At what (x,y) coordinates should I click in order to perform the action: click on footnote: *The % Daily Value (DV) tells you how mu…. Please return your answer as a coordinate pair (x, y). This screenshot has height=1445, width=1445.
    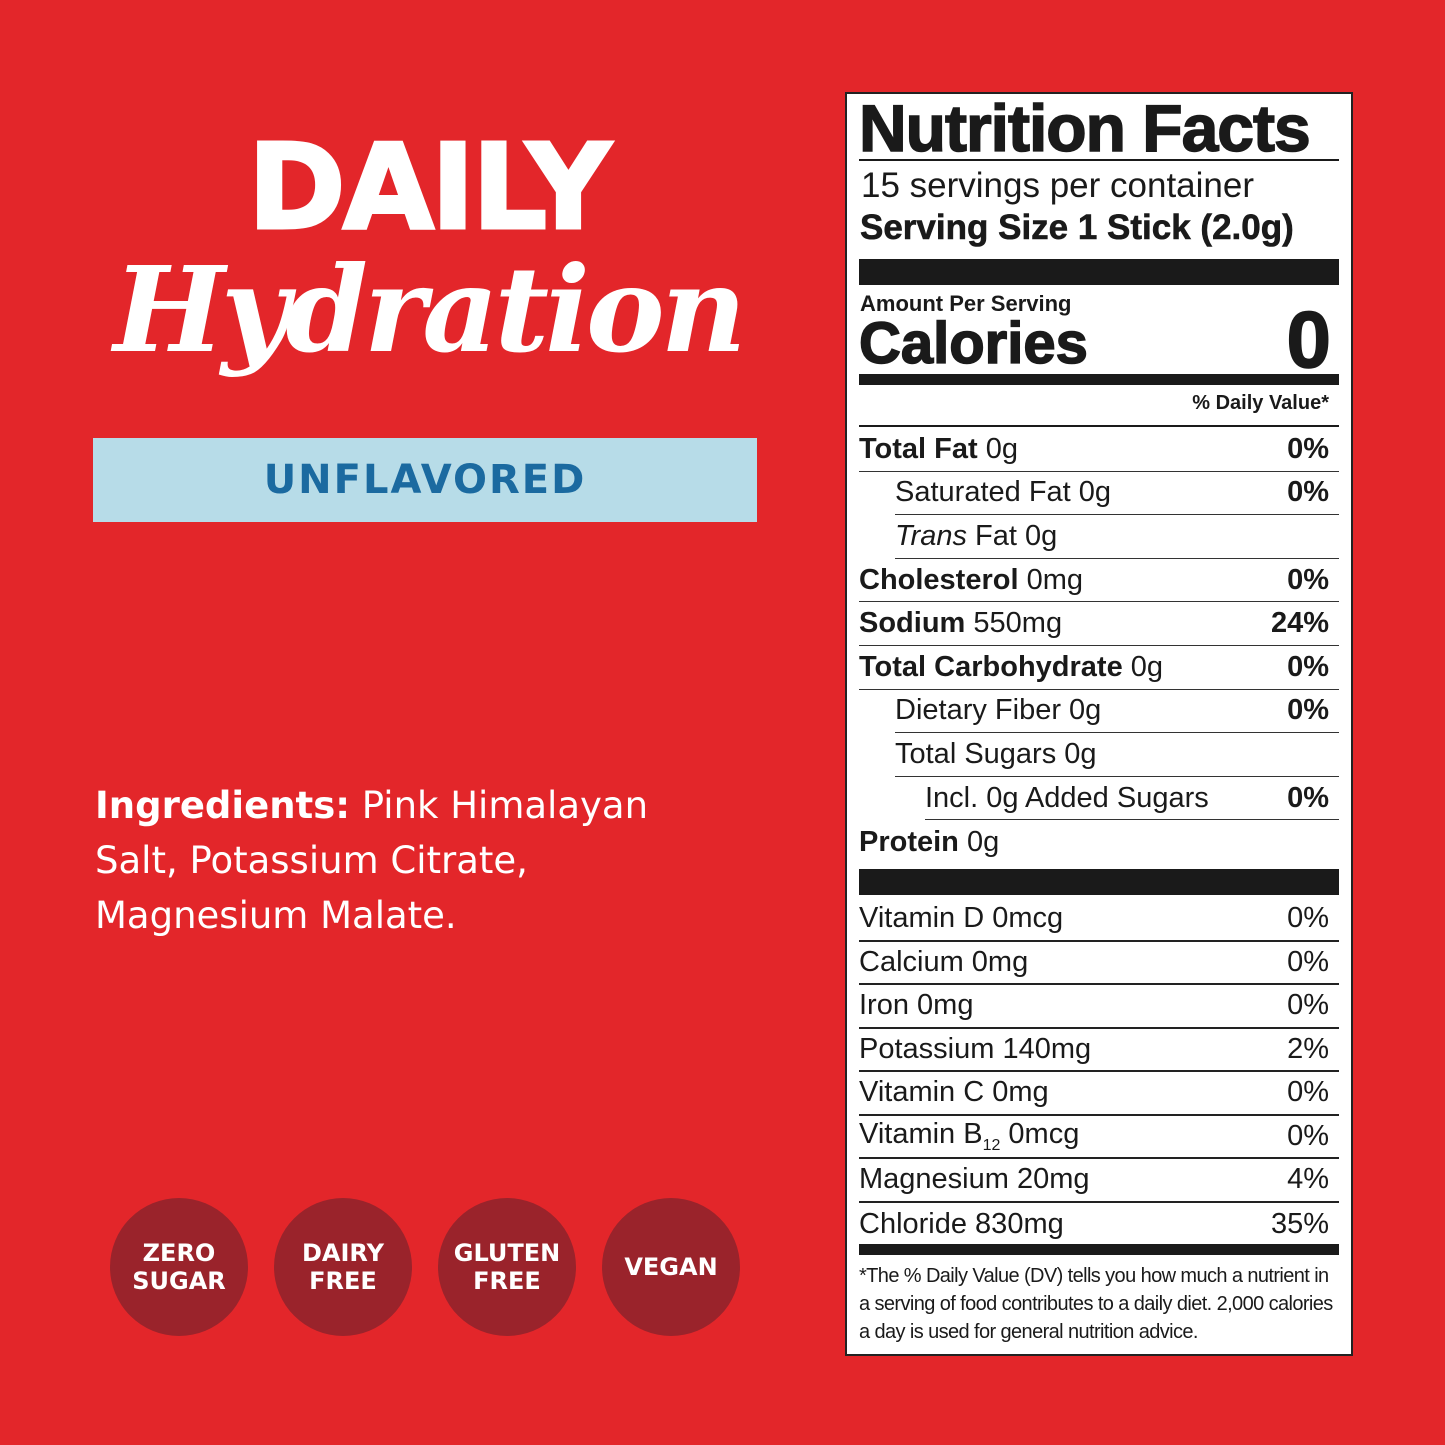
    Looking at the image, I should click on (1096, 1304).